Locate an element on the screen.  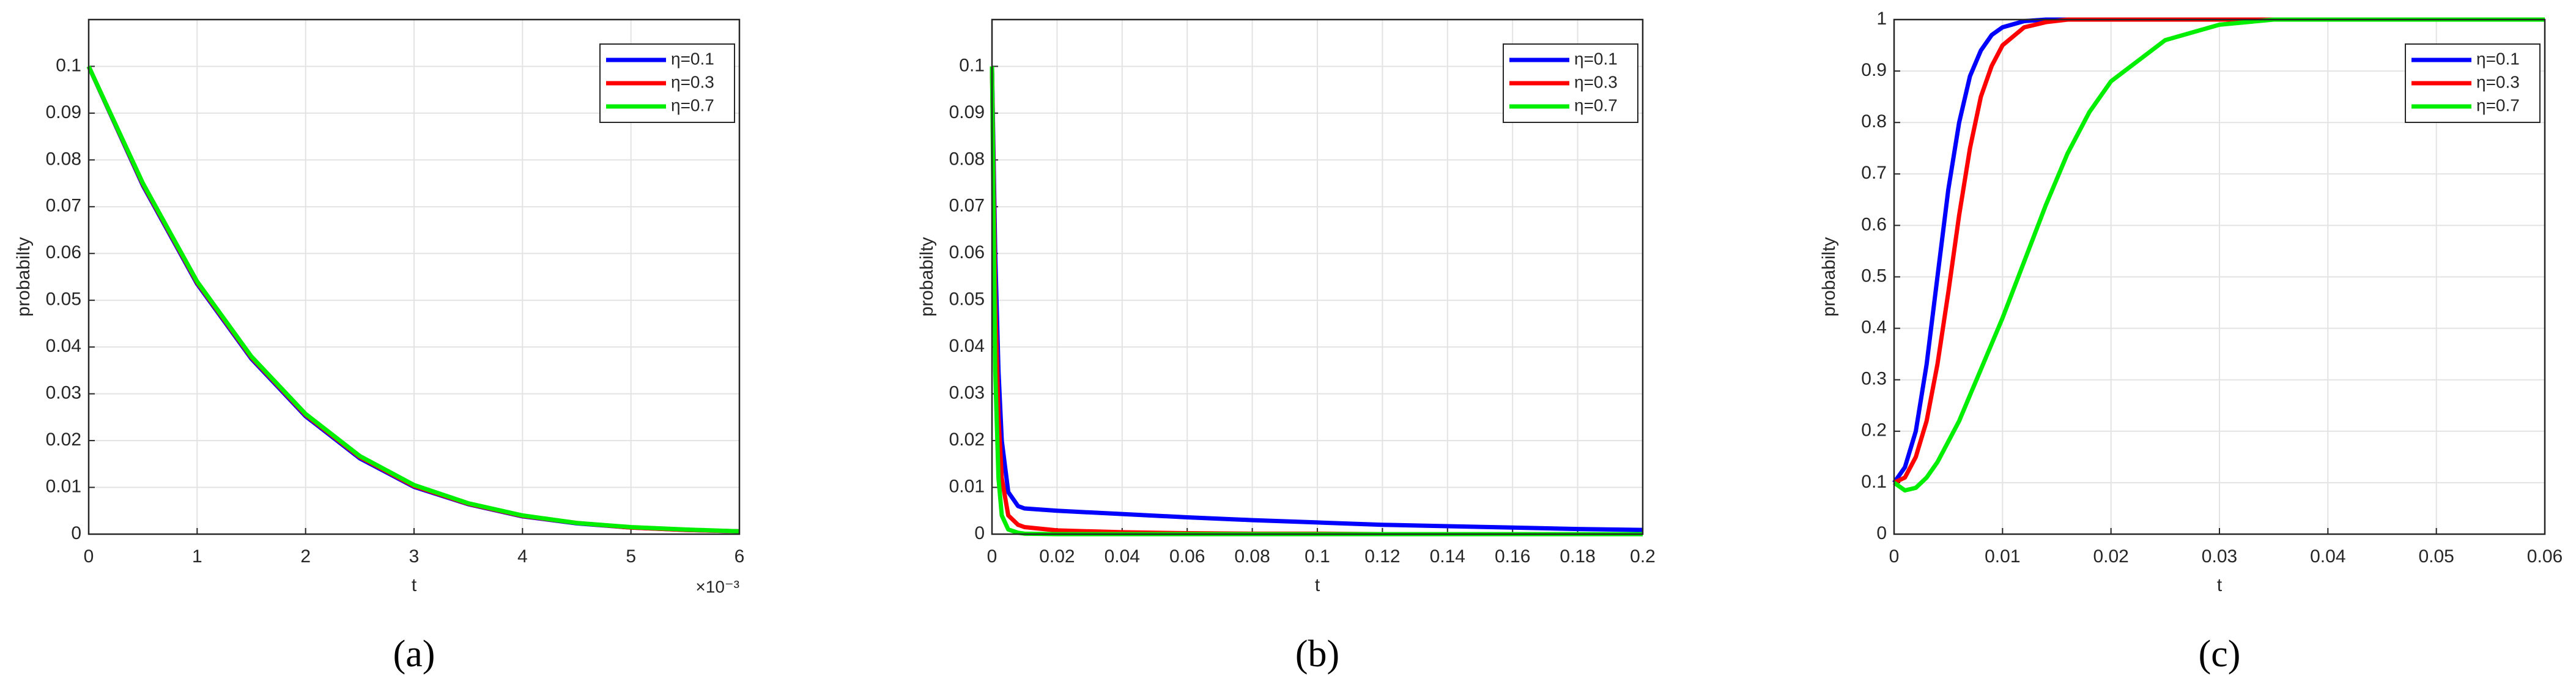
x-tick-label: 5 is located at coordinates (631, 556).